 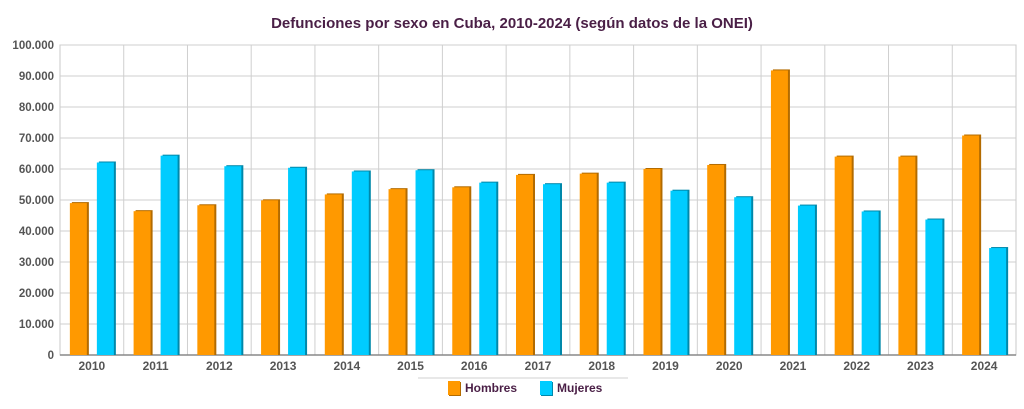 I want to click on x-tick-label: 2016, so click(x=474, y=366).